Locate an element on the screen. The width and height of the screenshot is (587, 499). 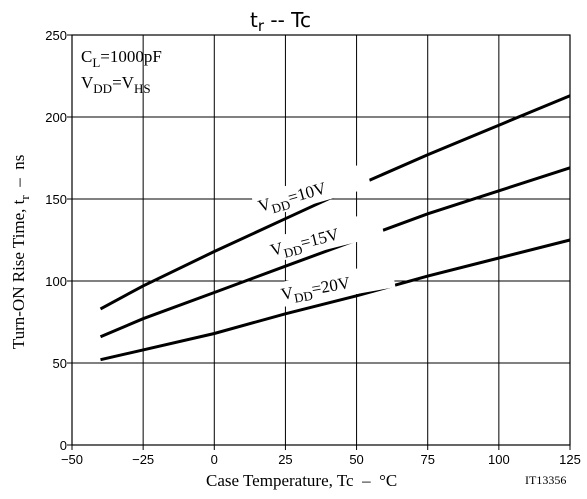
x-tick-label: 0 is located at coordinates (214, 459).